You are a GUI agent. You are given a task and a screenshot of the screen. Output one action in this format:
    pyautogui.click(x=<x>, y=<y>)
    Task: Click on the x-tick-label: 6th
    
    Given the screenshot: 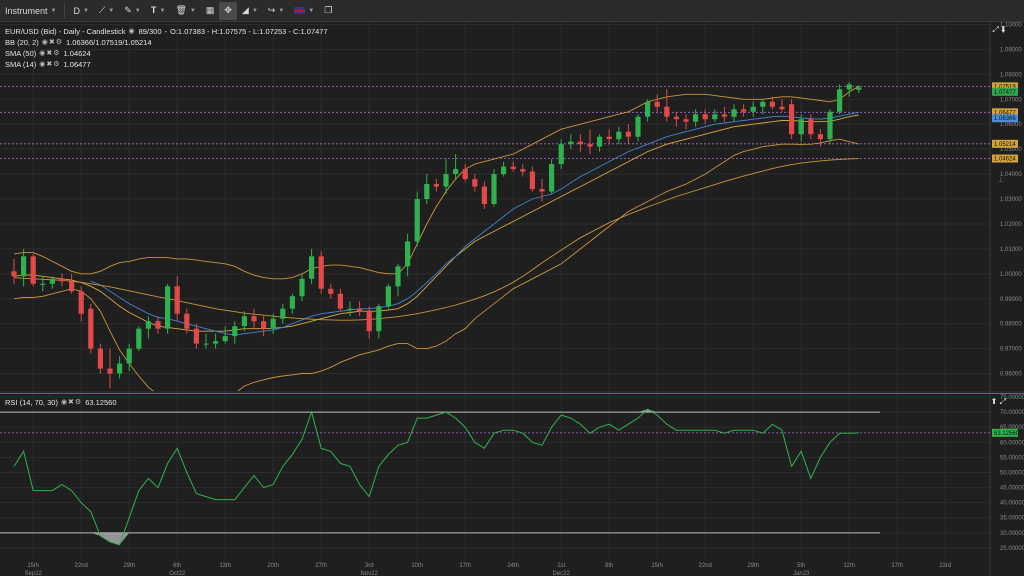 What is the action you would take?
    pyautogui.click(x=177, y=566)
    